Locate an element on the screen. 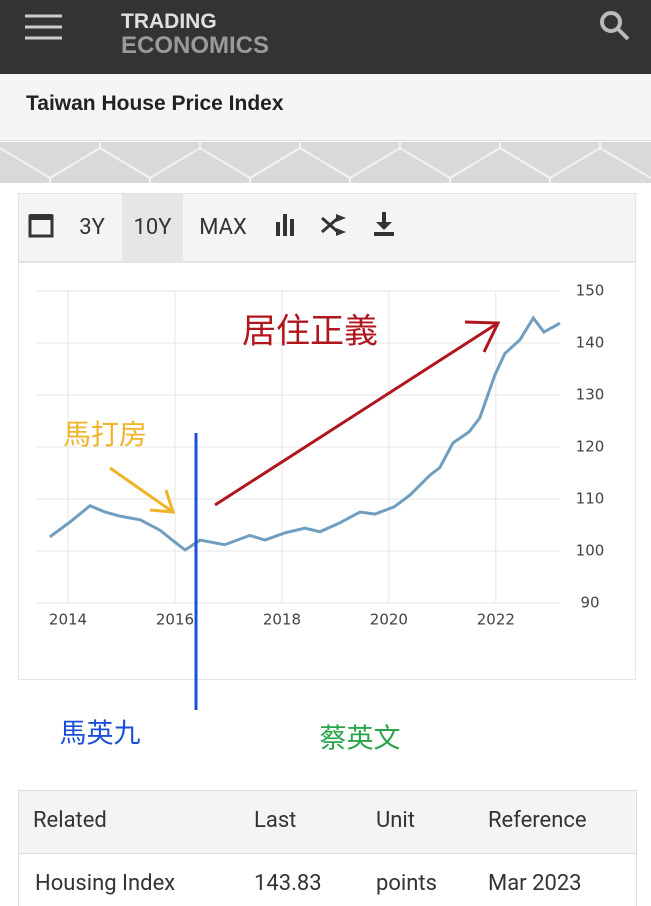 This screenshot has height=906, width=651. logo-bottom: ECONOMICS is located at coordinates (195, 45).